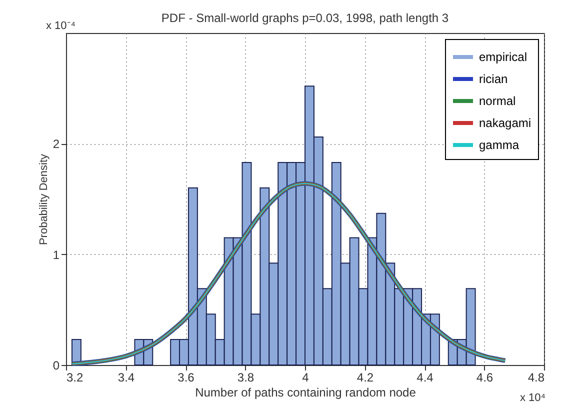  What do you see at coordinates (485, 377) in the screenshot?
I see `x-tick-label: 4.6` at bounding box center [485, 377].